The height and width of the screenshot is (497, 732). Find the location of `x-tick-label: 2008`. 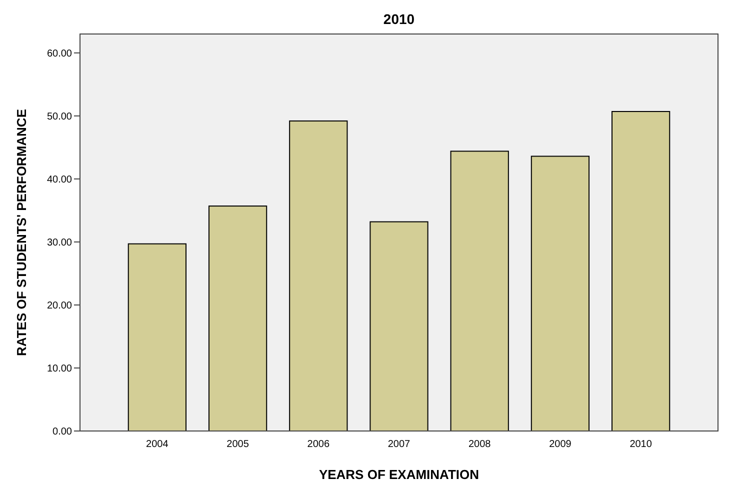

x-tick-label: 2008 is located at coordinates (480, 444).